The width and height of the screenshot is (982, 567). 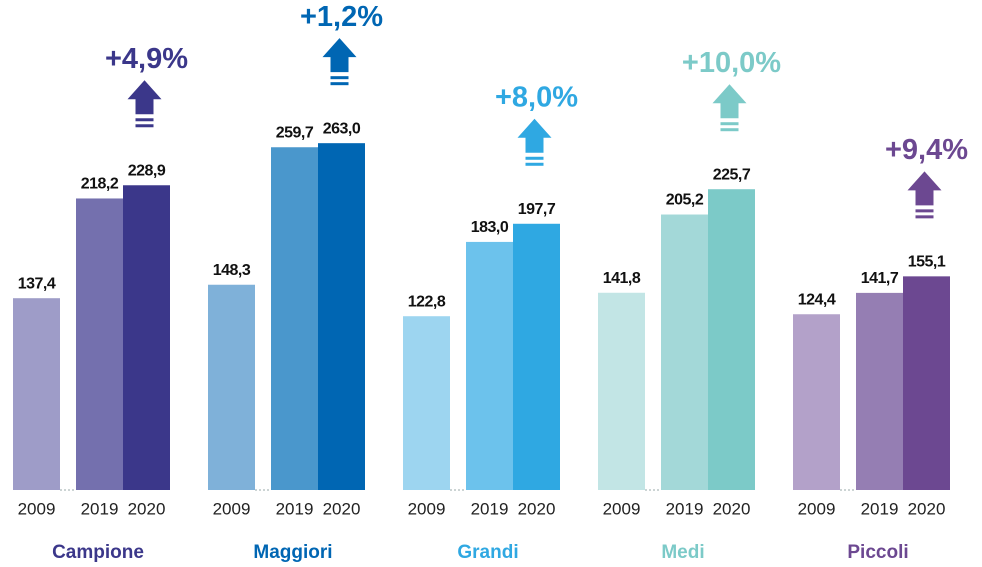 I want to click on value-label: 124,4, so click(x=817, y=299).